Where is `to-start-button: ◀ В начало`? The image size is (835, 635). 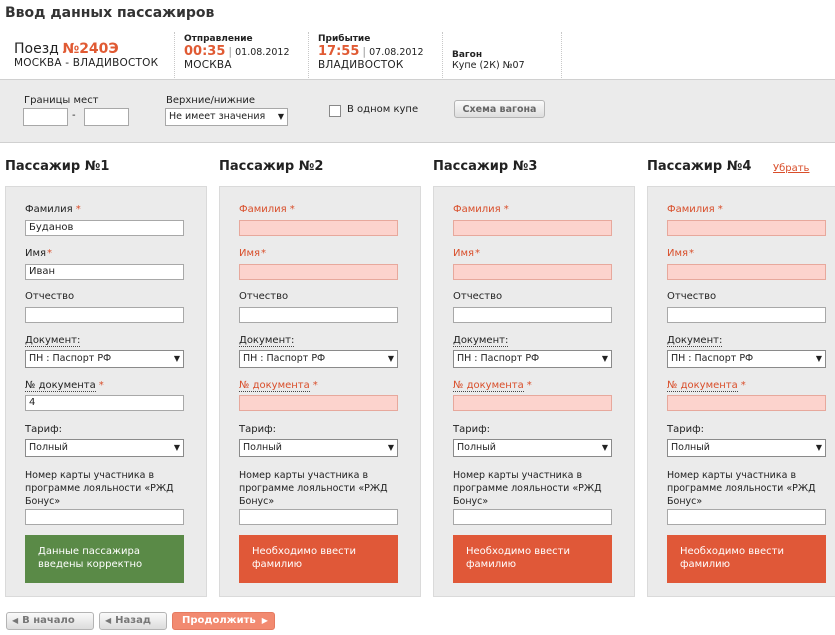
to-start-button: ◀ В начало is located at coordinates (50, 621).